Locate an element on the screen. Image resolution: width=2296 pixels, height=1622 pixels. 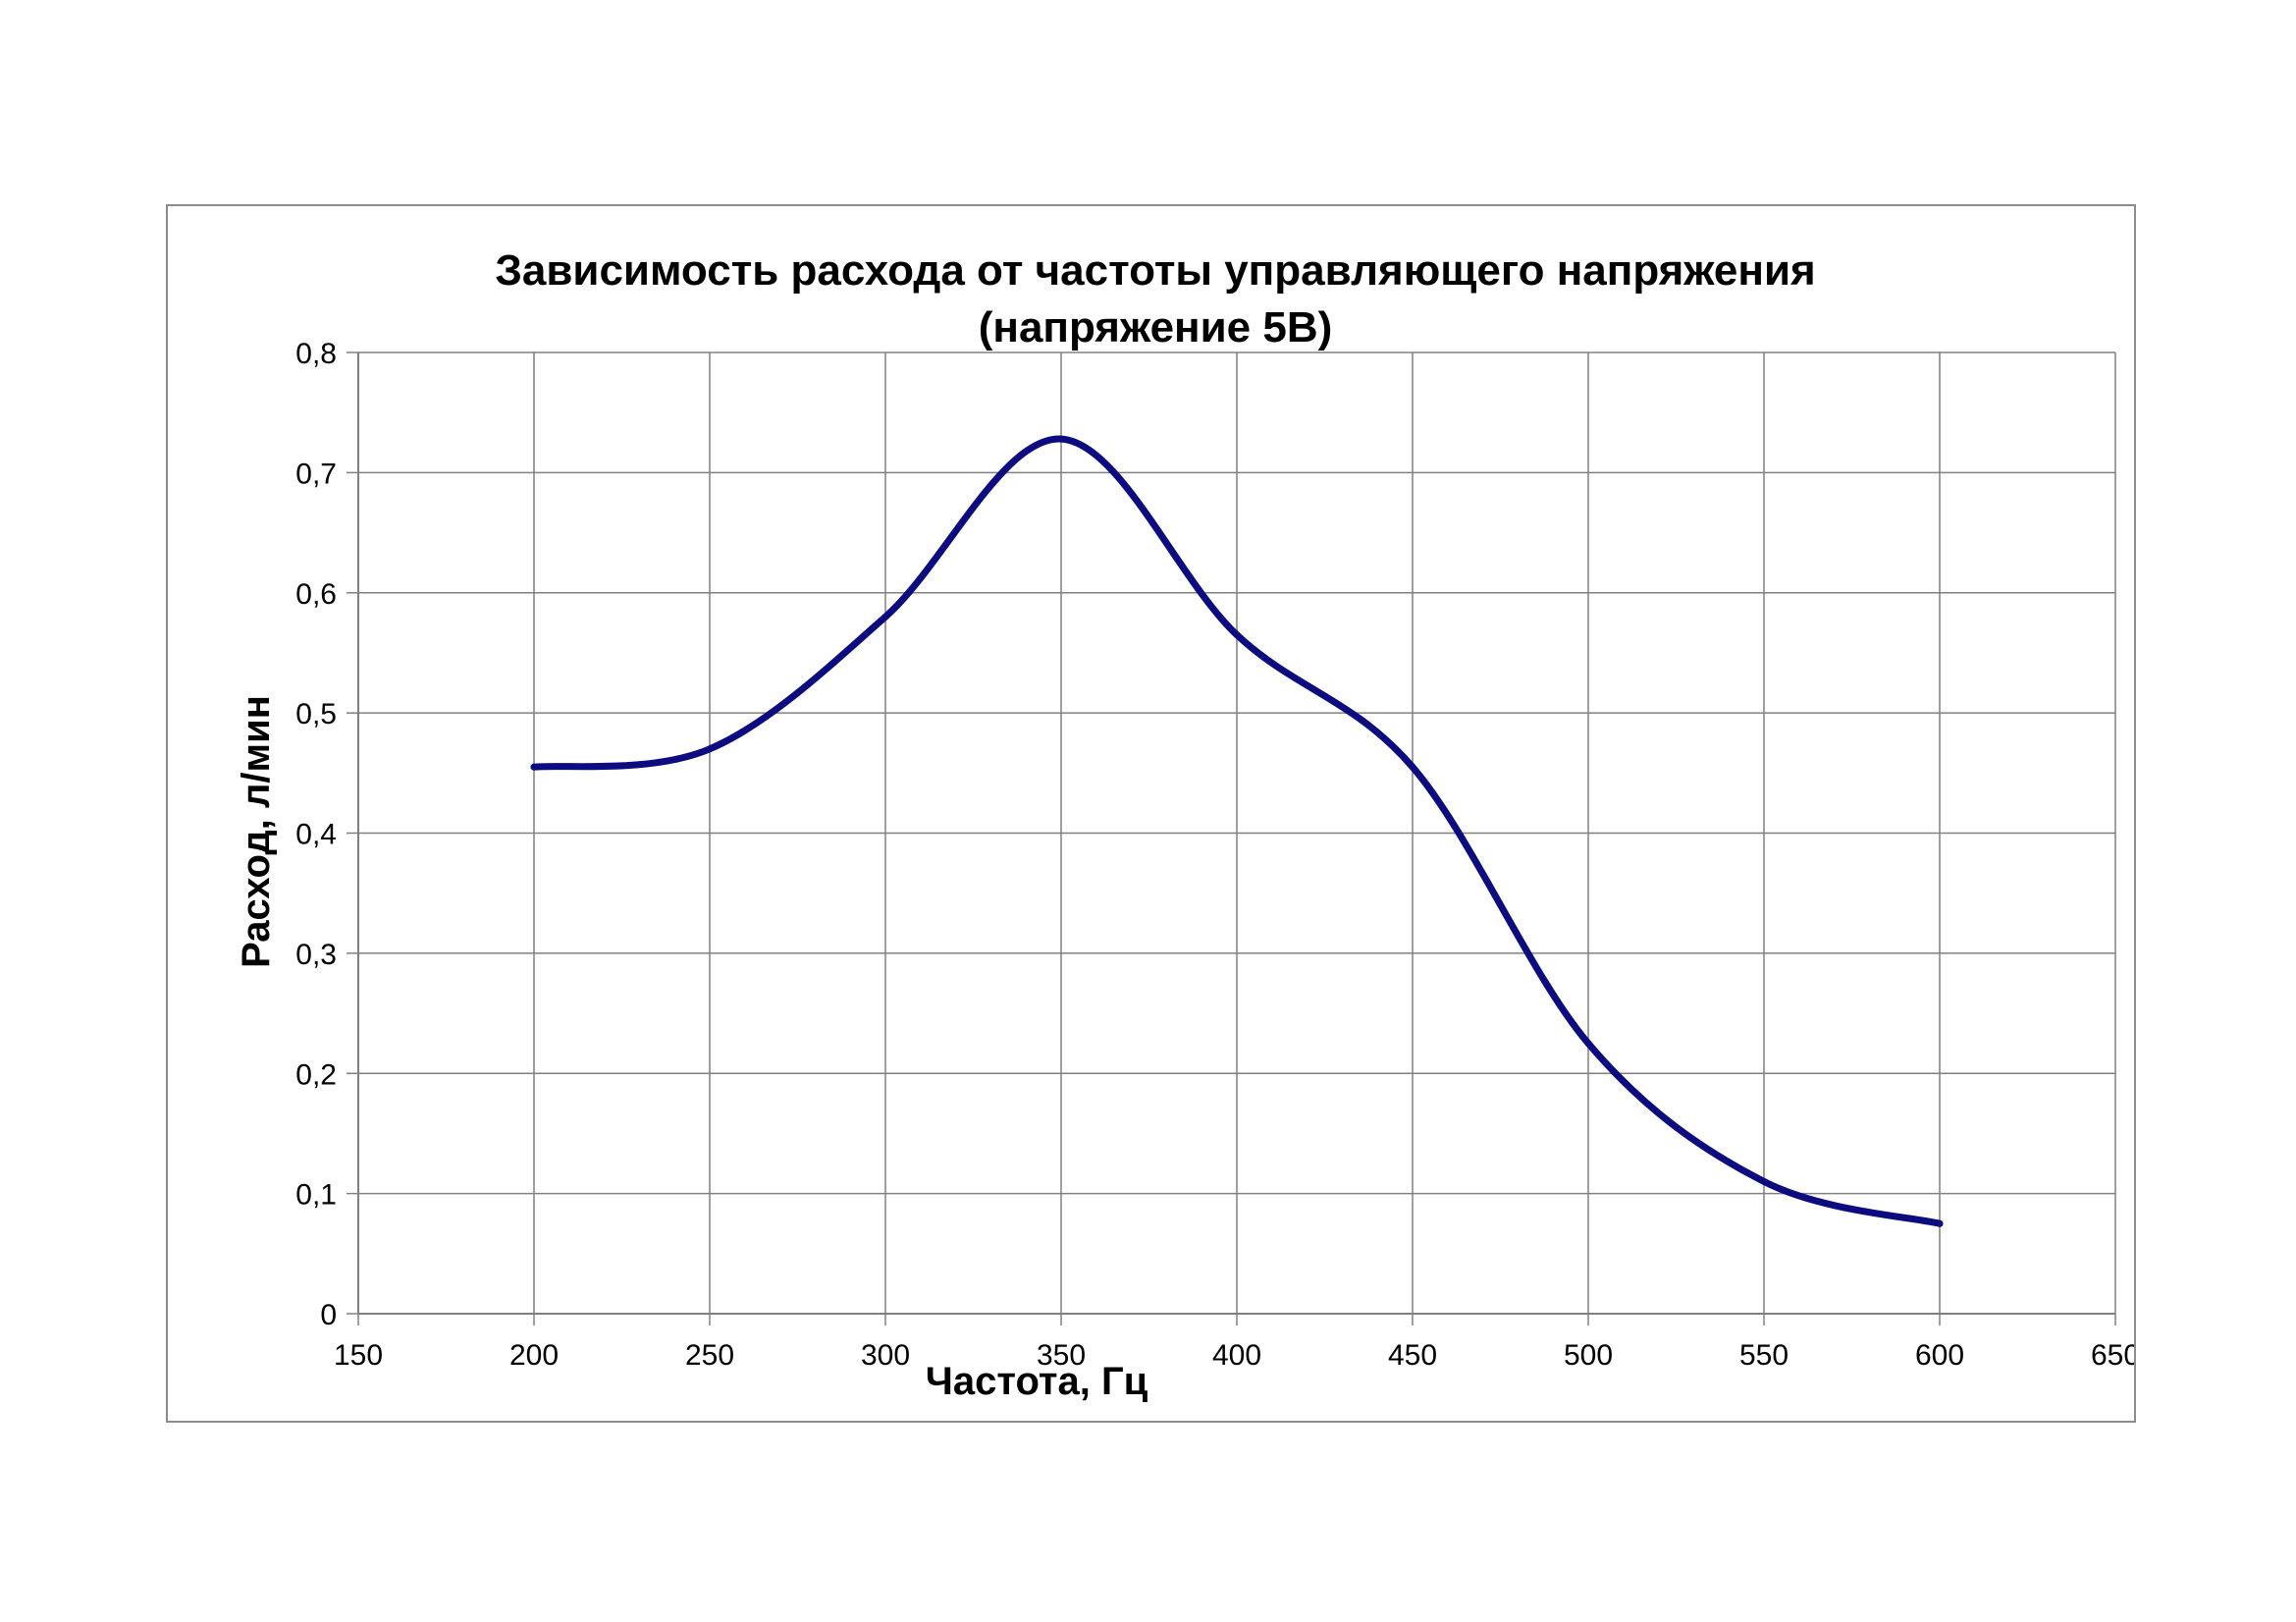
chart-title-line-2: (напряжение 5В) is located at coordinates (1156, 327).